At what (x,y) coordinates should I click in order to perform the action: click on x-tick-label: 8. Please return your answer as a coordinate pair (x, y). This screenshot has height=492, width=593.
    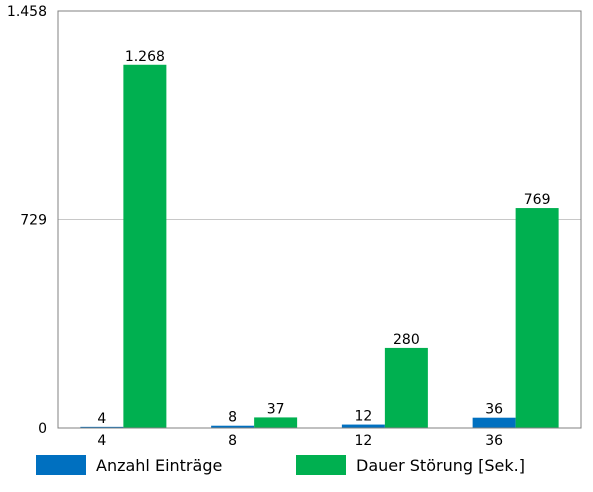
    Looking at the image, I should click on (232, 441).